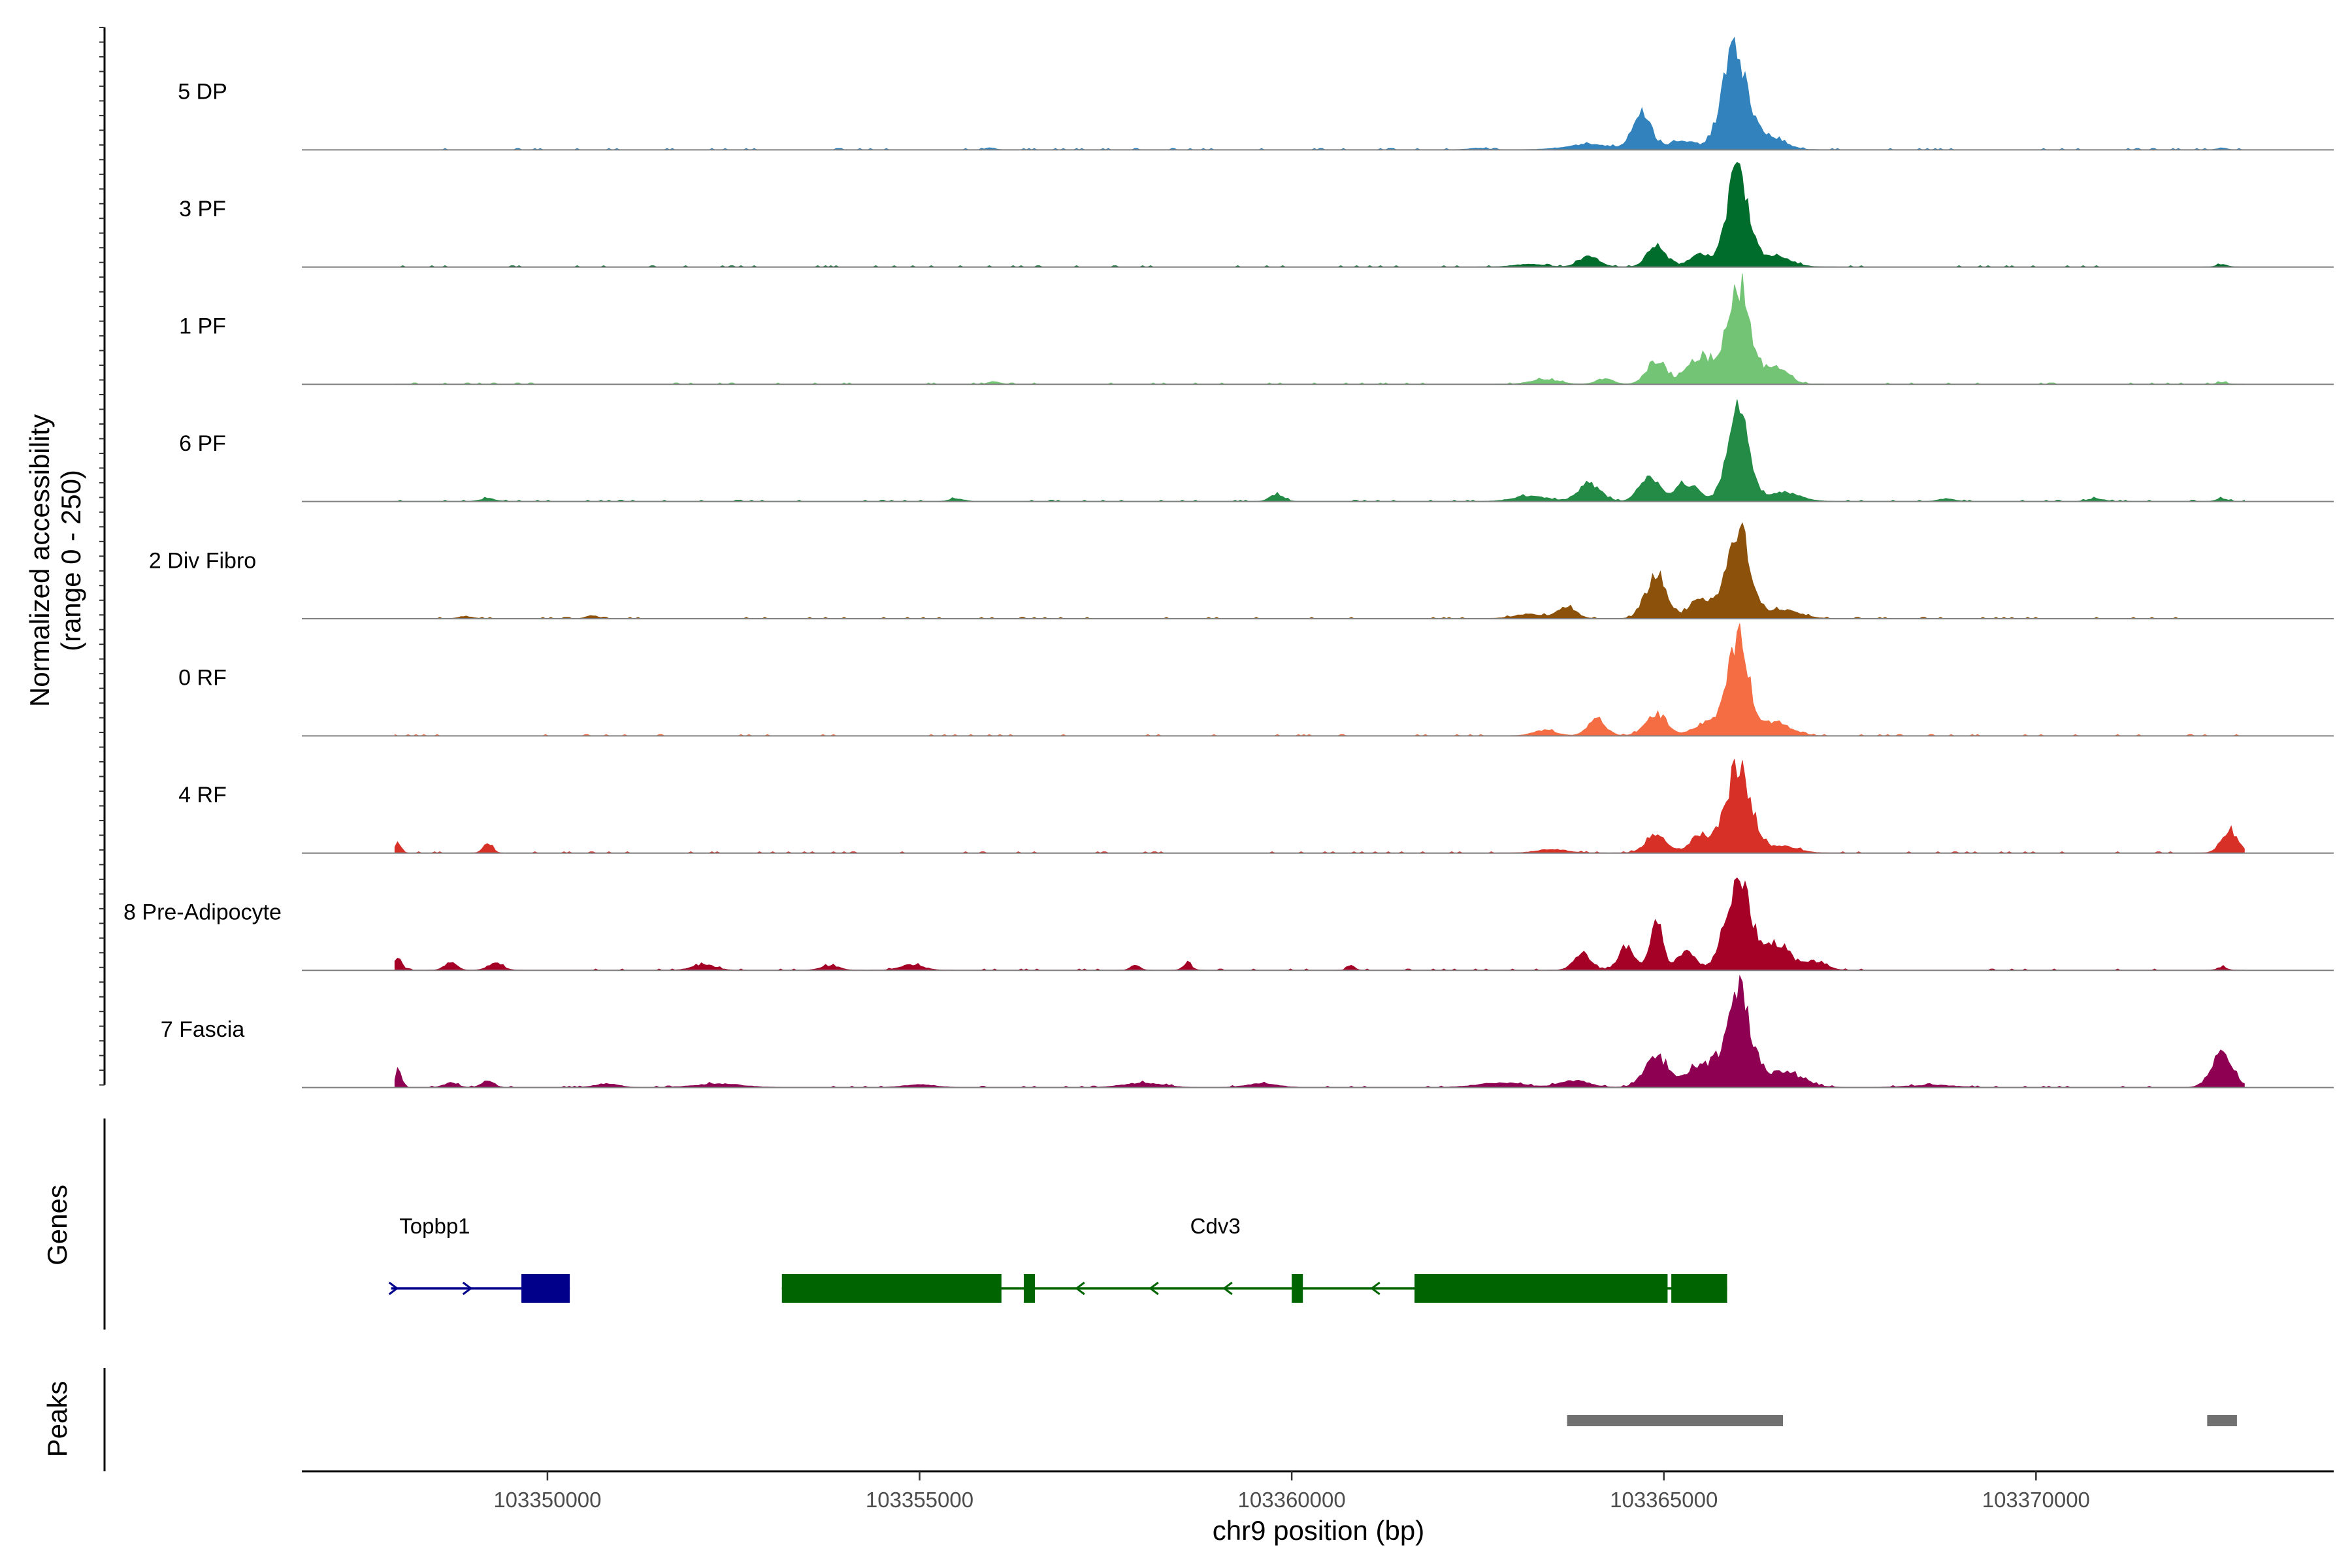 The height and width of the screenshot is (1568, 2352). Describe the element at coordinates (1254, 1258) in the screenshot. I see `gene-cdv3: Cdv3` at that location.